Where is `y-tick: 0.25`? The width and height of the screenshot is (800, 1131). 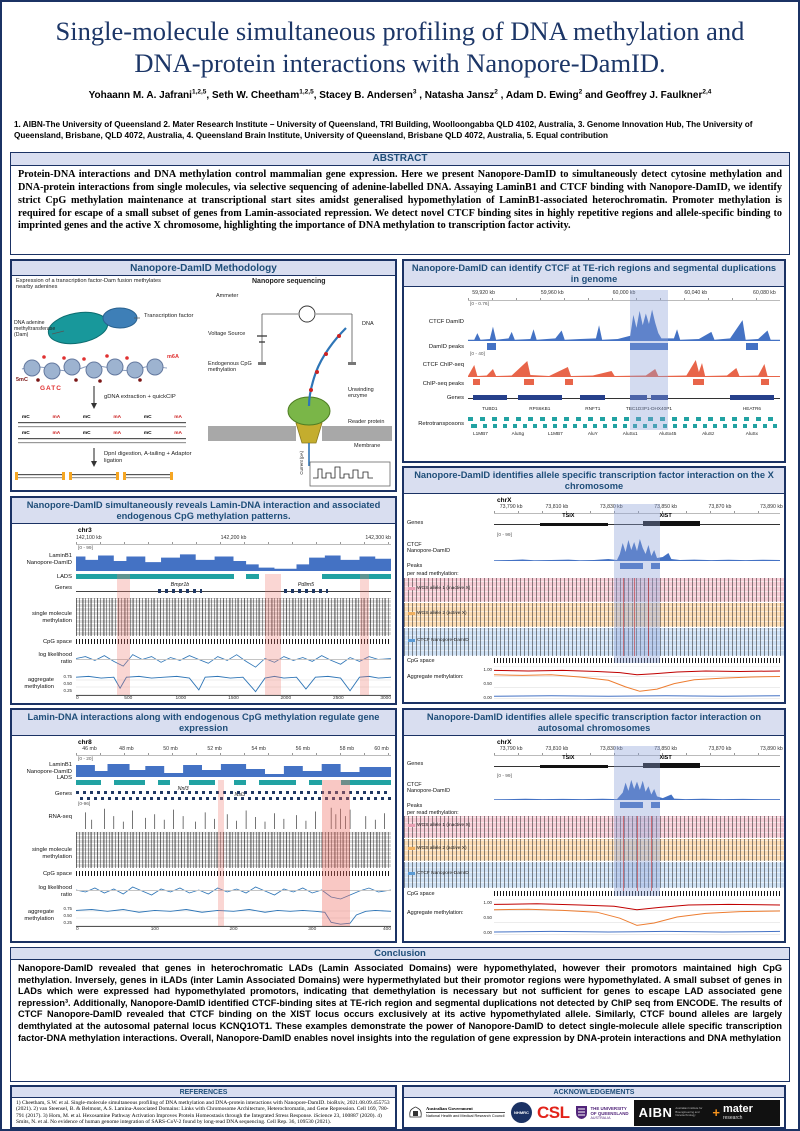 y-tick: 0.25 is located at coordinates (67, 690).